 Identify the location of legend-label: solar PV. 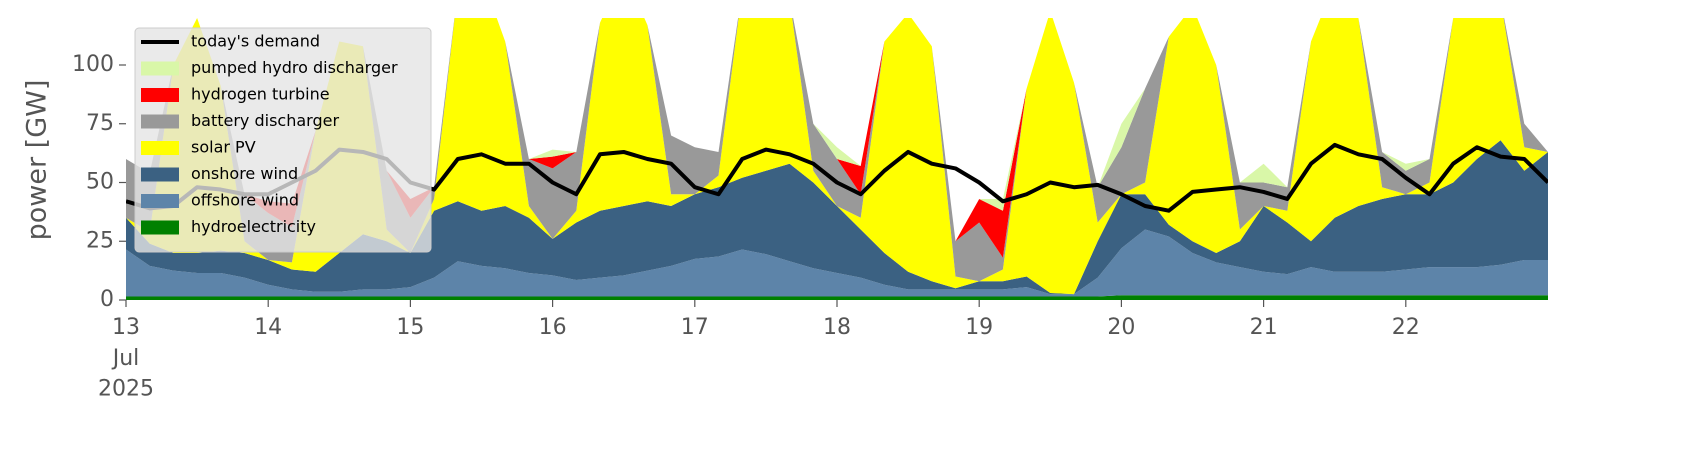
(223, 147).